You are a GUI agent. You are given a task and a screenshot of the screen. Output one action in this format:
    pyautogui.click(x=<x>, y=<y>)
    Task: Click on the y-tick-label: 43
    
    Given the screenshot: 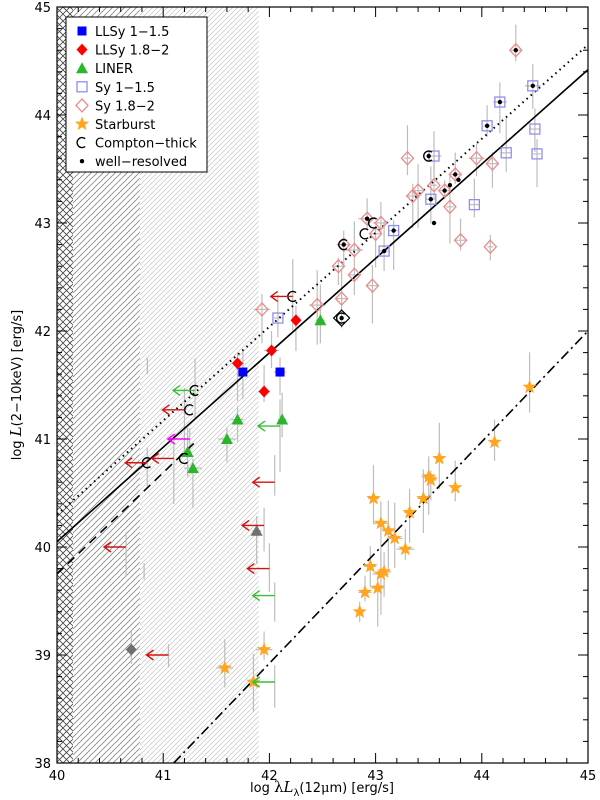 What is the action you would take?
    pyautogui.click(x=42, y=224)
    